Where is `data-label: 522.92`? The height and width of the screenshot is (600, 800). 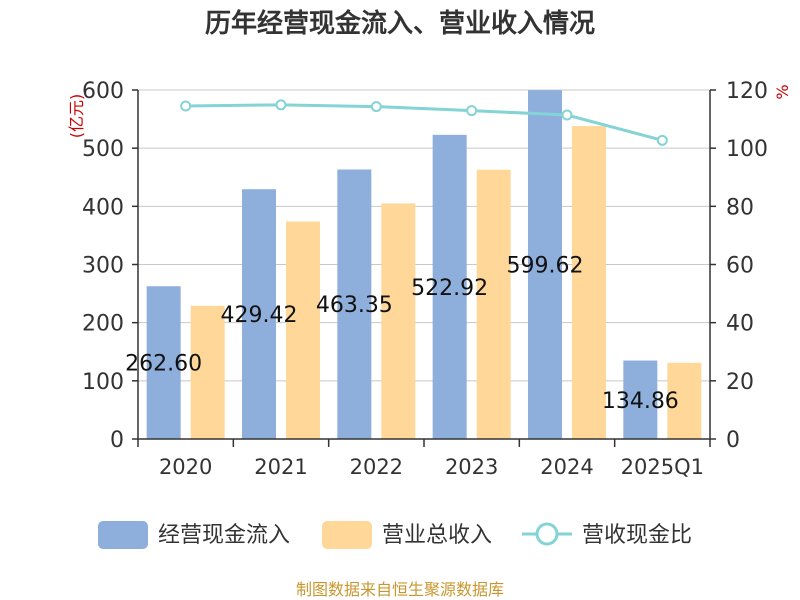 data-label: 522.92 is located at coordinates (449, 288).